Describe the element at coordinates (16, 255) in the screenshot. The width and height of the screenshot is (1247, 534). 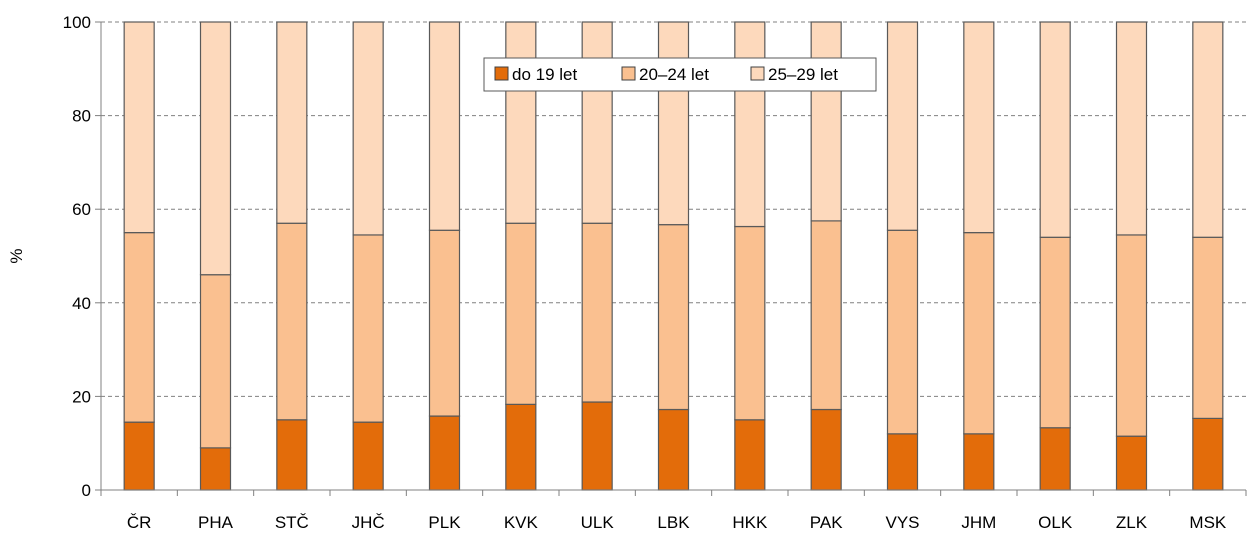
I see `y-axis-label: %` at that location.